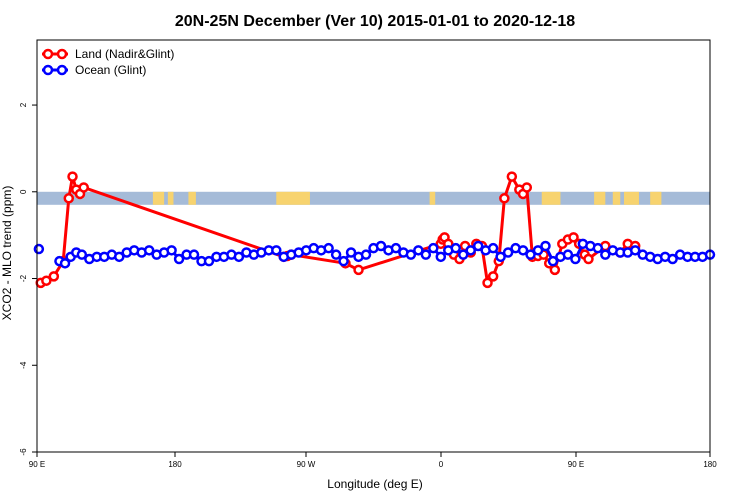 This screenshot has width=750, height=500. What do you see at coordinates (441, 464) in the screenshot?
I see `x-tick-label: 0` at bounding box center [441, 464].